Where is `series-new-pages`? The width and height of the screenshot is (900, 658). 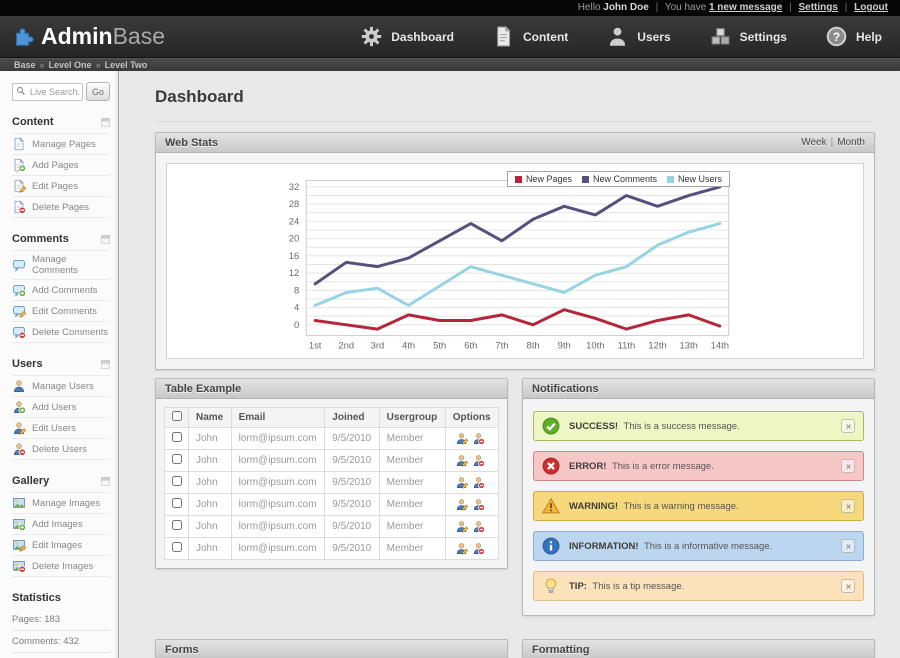 series-new-pages is located at coordinates (517, 319).